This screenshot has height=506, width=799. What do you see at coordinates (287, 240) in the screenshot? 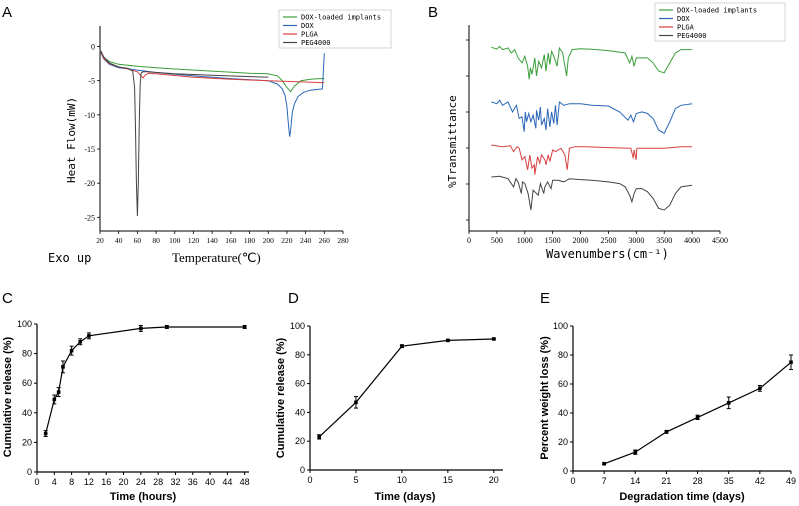
I see `a-x-tick-label: 220` at bounding box center [287, 240].